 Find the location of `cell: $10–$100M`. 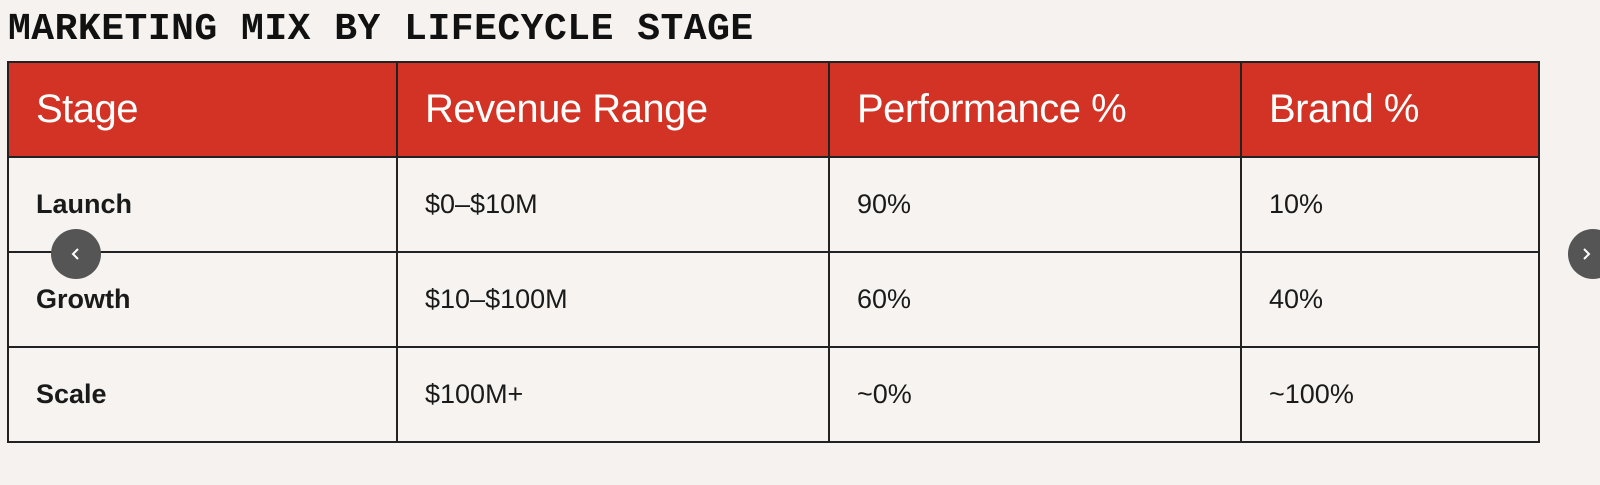

cell: $10–$100M is located at coordinates (613, 299).